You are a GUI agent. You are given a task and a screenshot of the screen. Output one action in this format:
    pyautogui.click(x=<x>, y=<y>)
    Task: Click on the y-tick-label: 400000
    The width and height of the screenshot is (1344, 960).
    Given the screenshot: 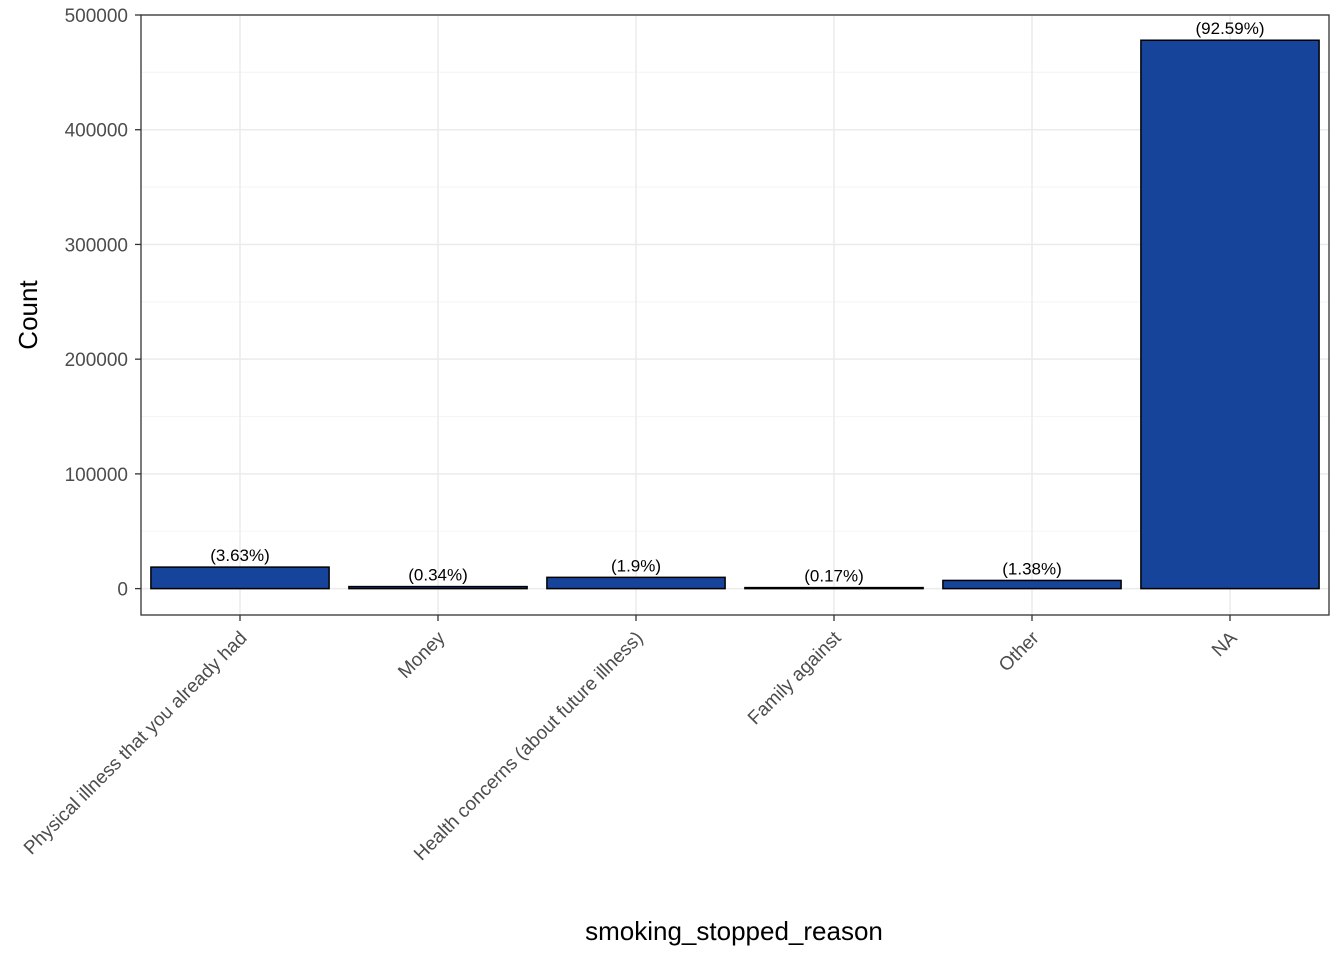 What is the action you would take?
    pyautogui.click(x=96, y=131)
    